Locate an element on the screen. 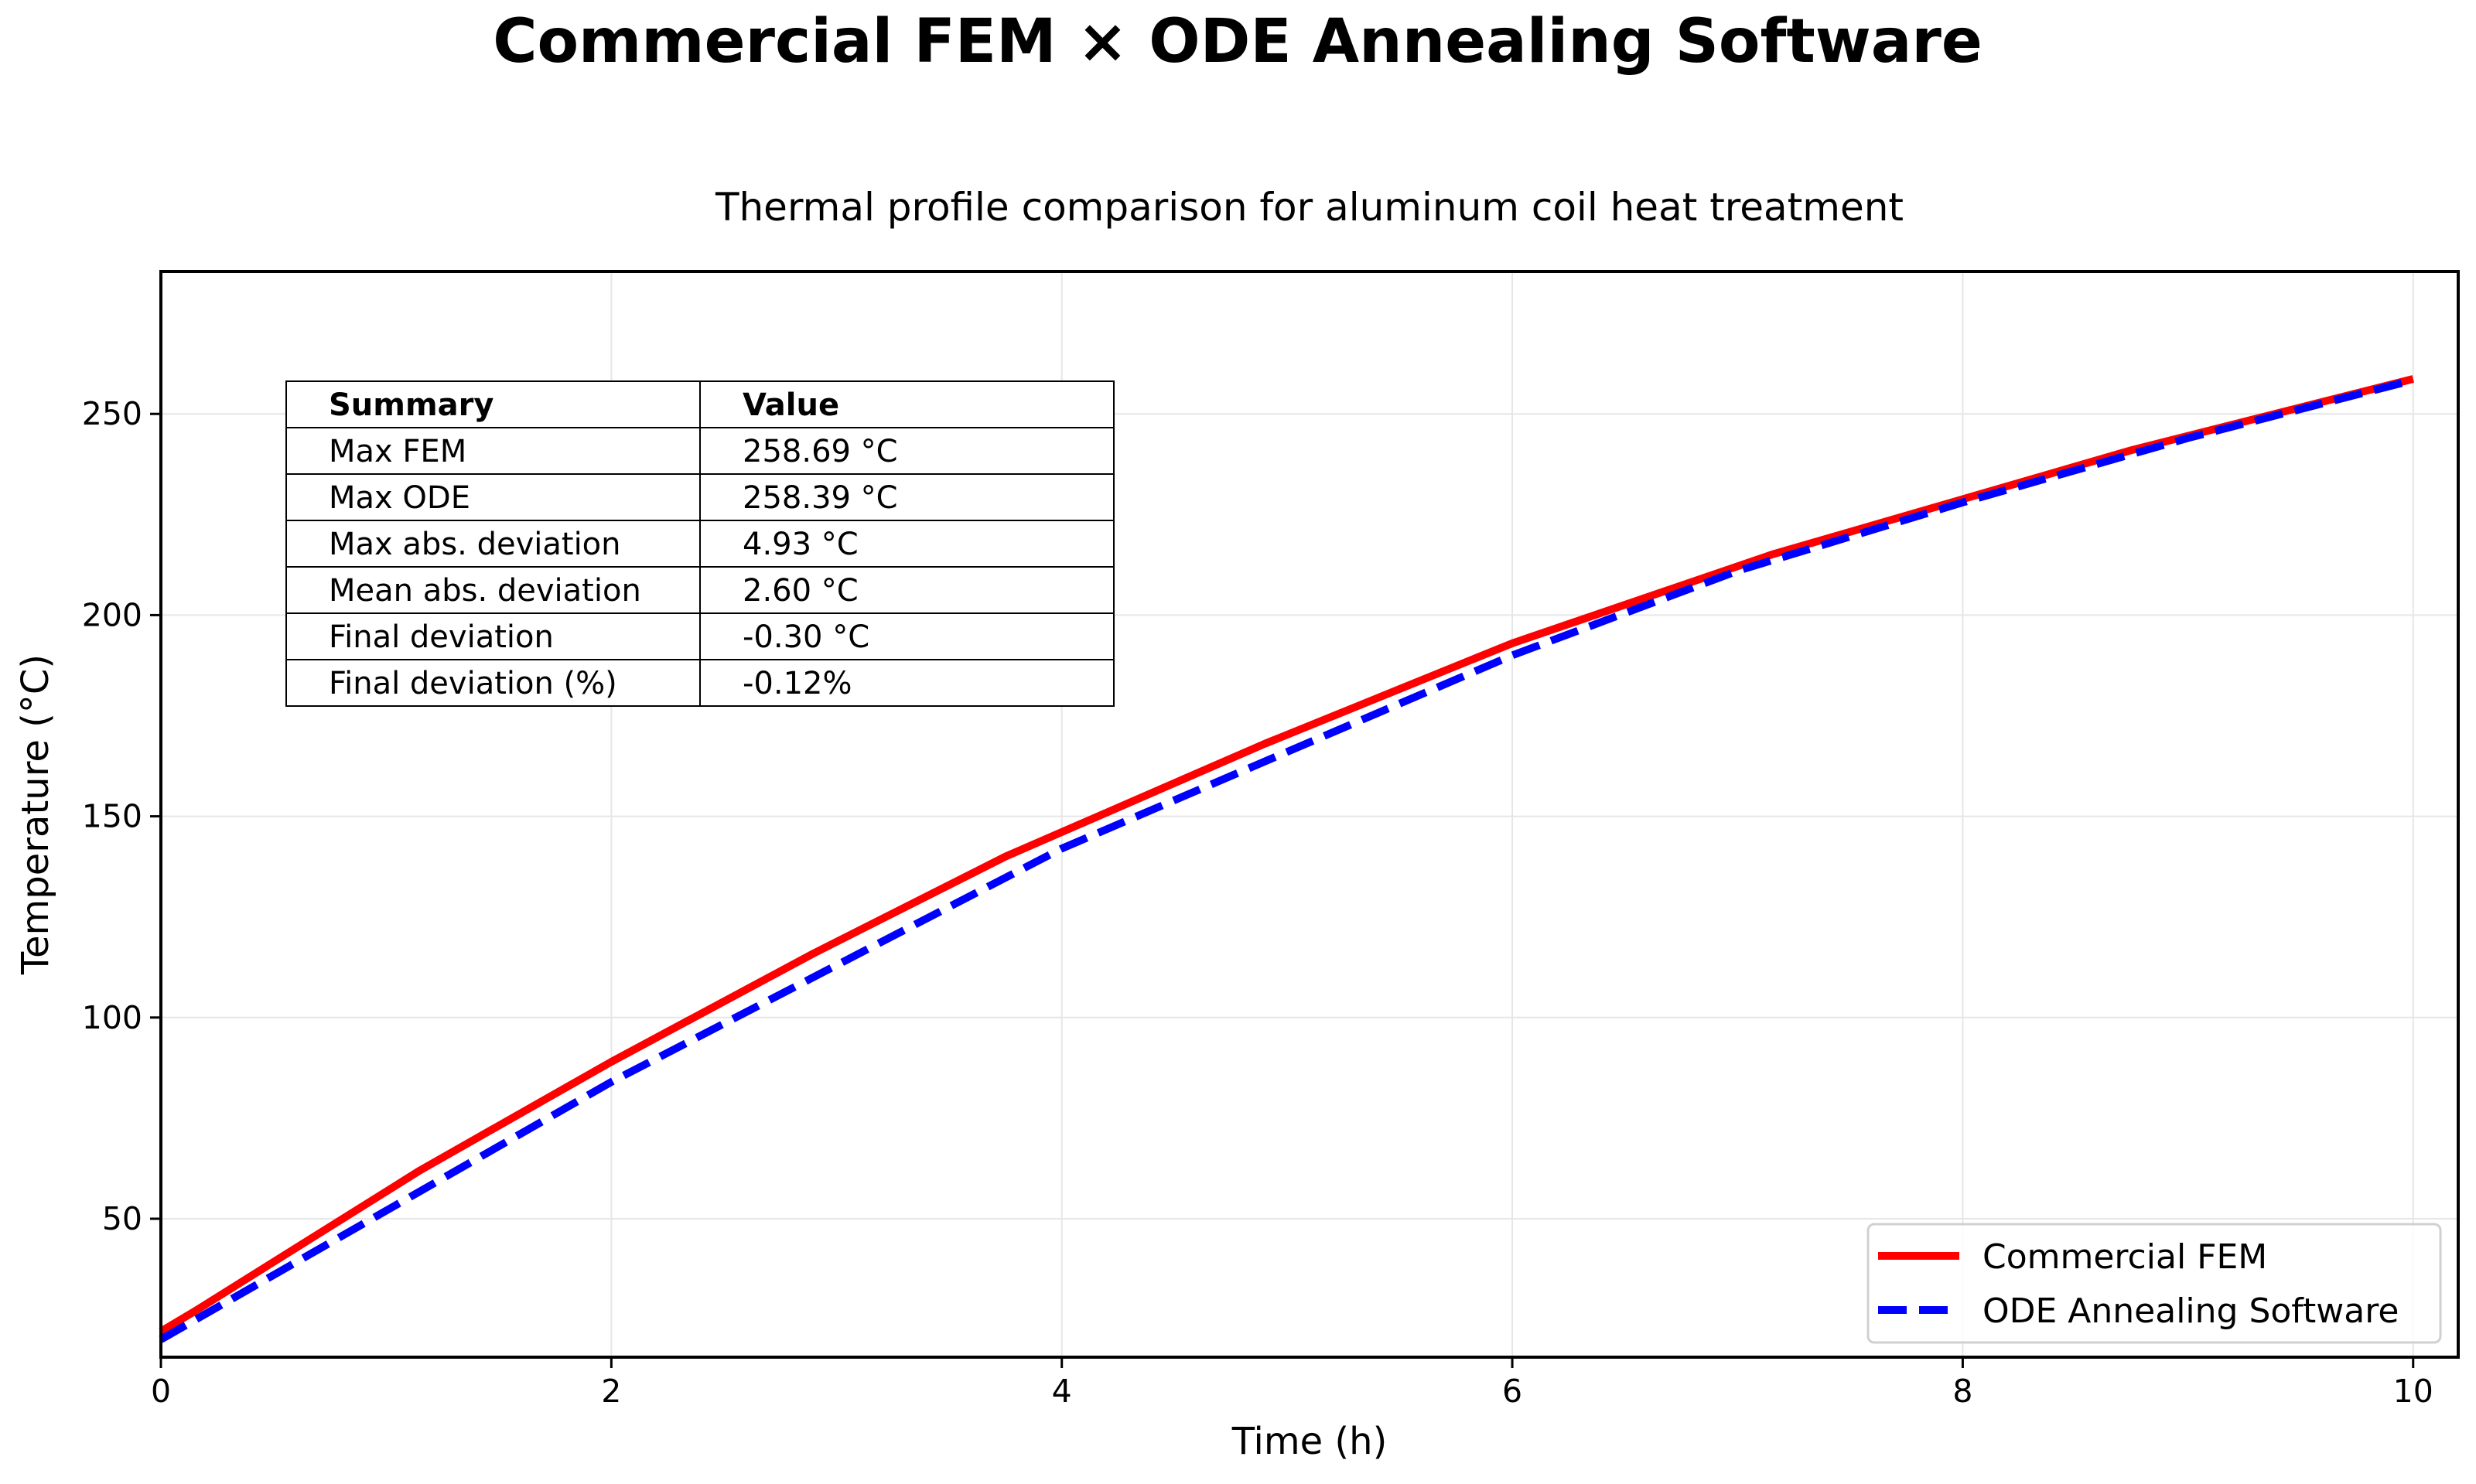 The image size is (2476, 1484). table-cell: -0.12% is located at coordinates (797, 683).